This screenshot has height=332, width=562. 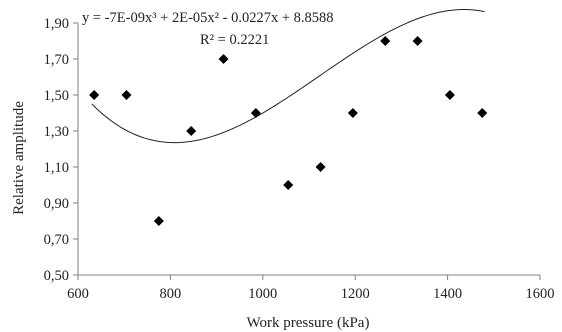 What do you see at coordinates (234, 40) in the screenshot?
I see `trendline-r-squared: R² = 0.2221` at bounding box center [234, 40].